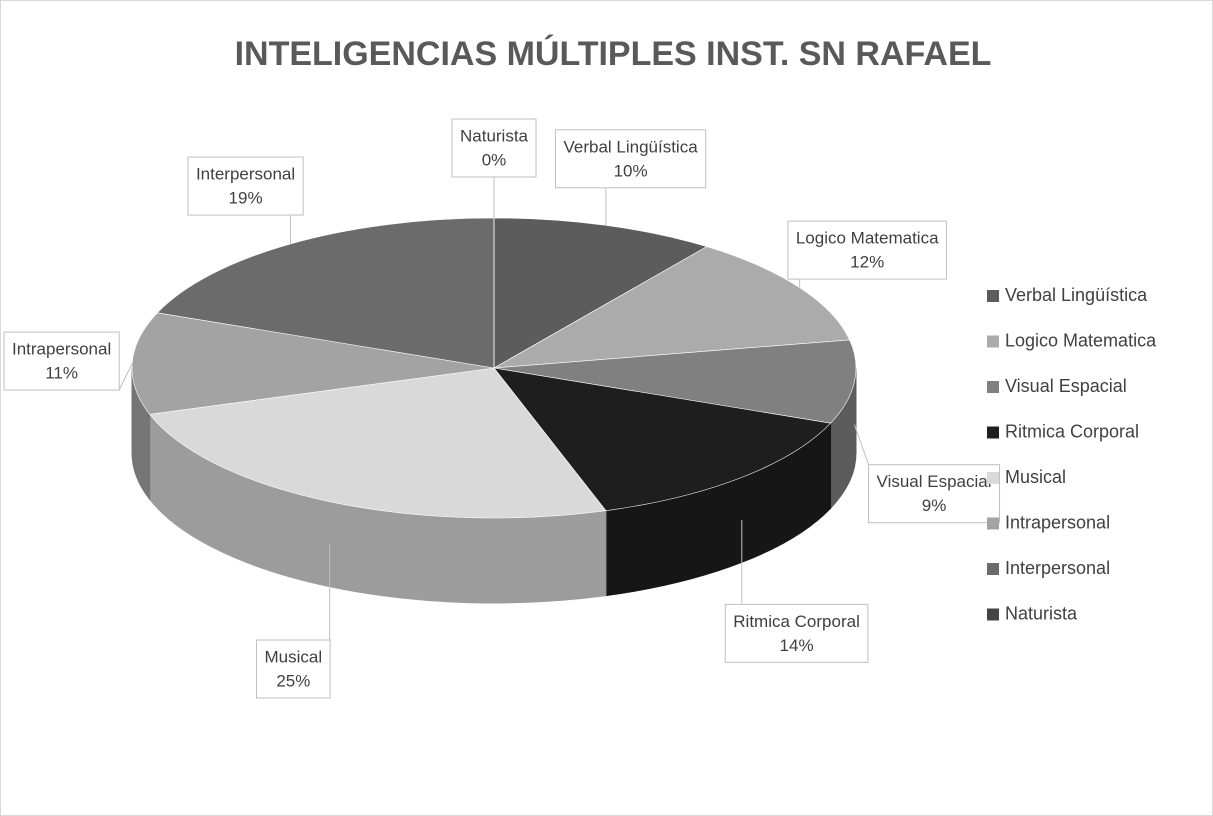  Describe the element at coordinates (1072, 431) in the screenshot. I see `legend-label: Ritmica Corporal` at that location.